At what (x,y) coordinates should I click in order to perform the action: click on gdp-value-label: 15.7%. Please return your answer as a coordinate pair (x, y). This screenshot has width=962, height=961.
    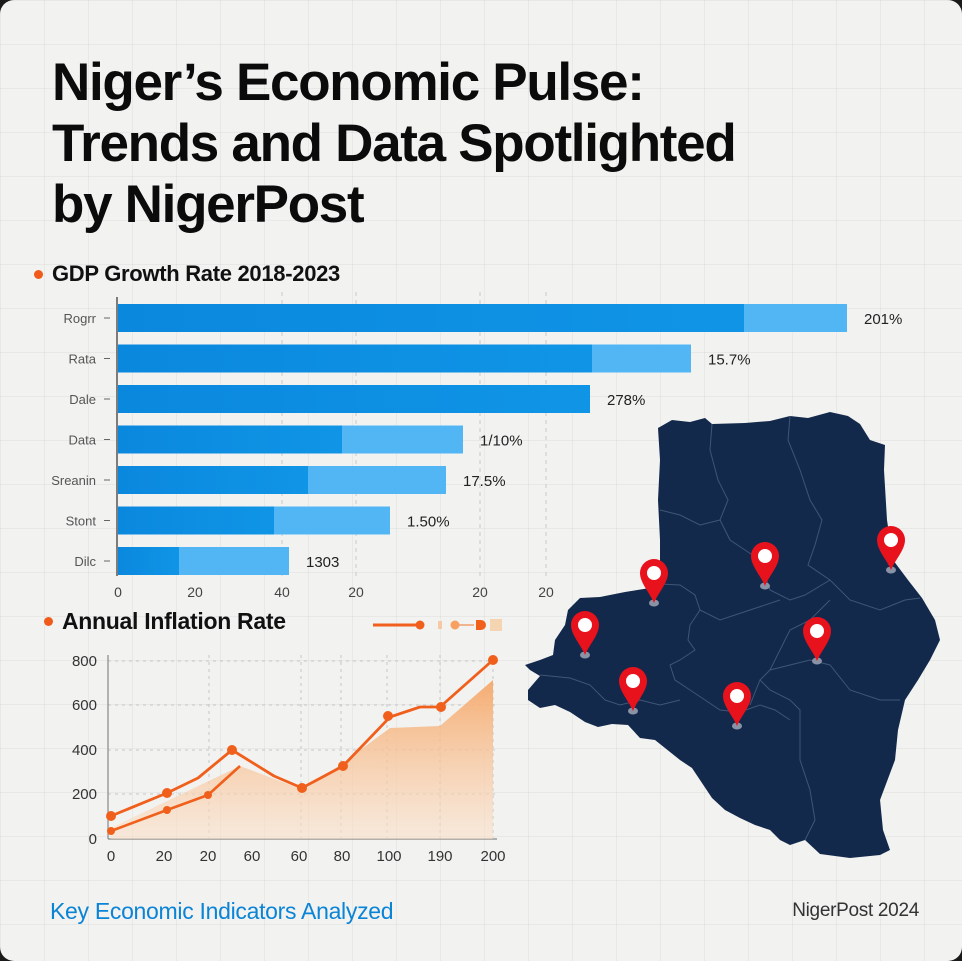
    Looking at the image, I should click on (729, 360).